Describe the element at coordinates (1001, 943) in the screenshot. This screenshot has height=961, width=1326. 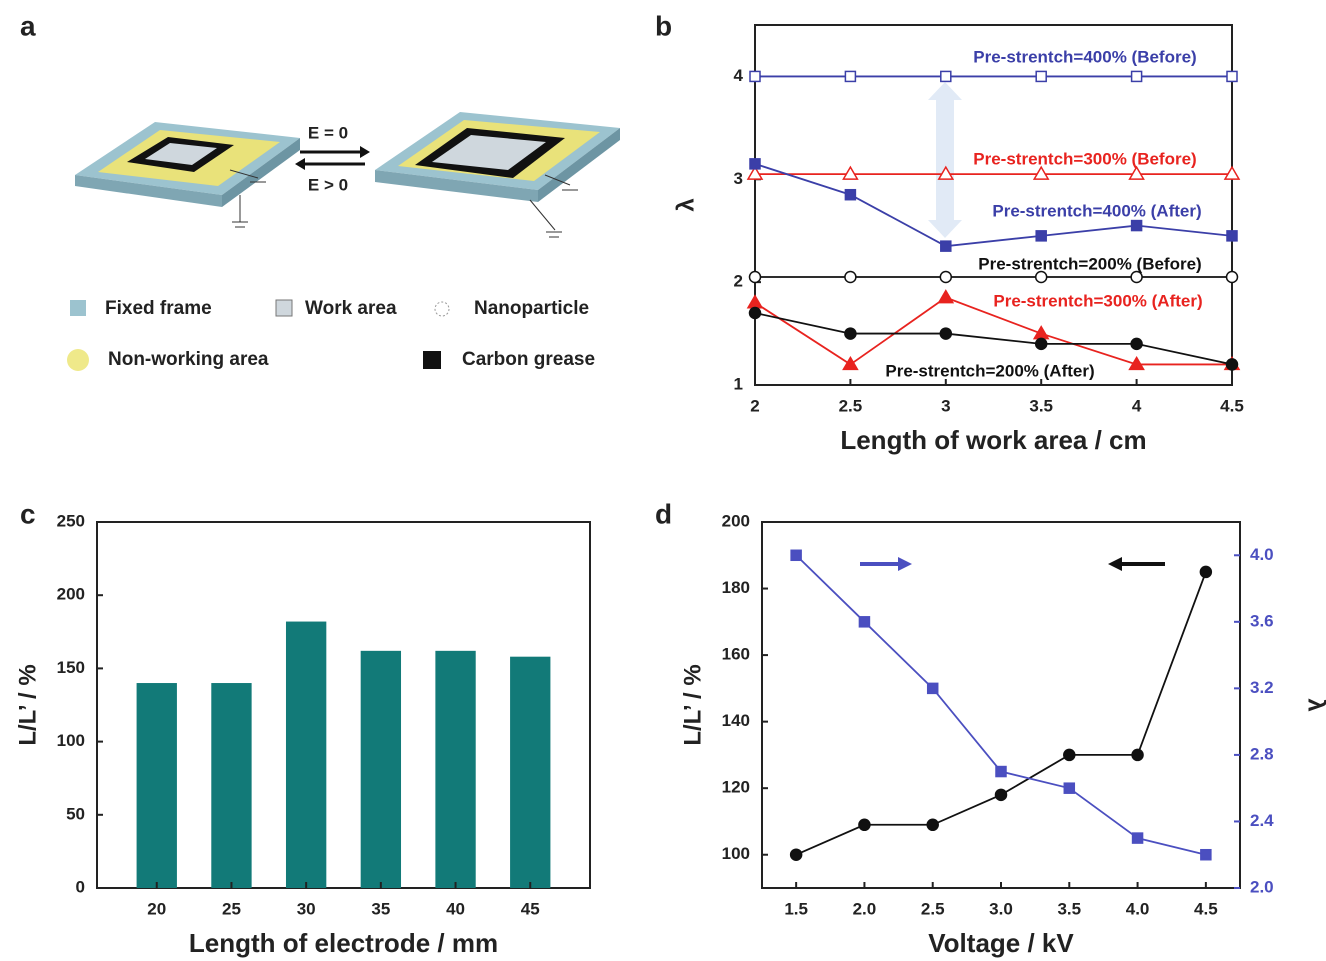
I see `x-axis-label: Voltage / kV` at that location.